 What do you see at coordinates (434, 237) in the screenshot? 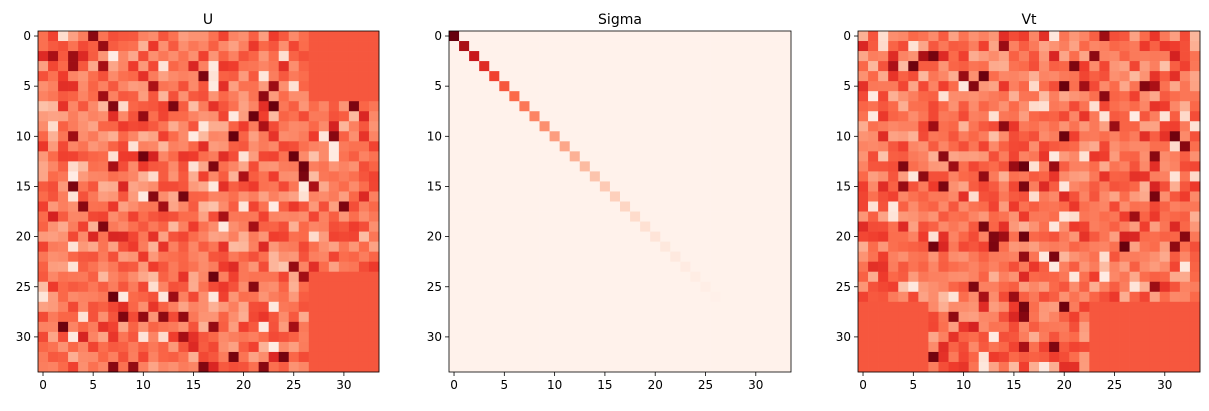
I see `y-tick-label: 20` at bounding box center [434, 237].